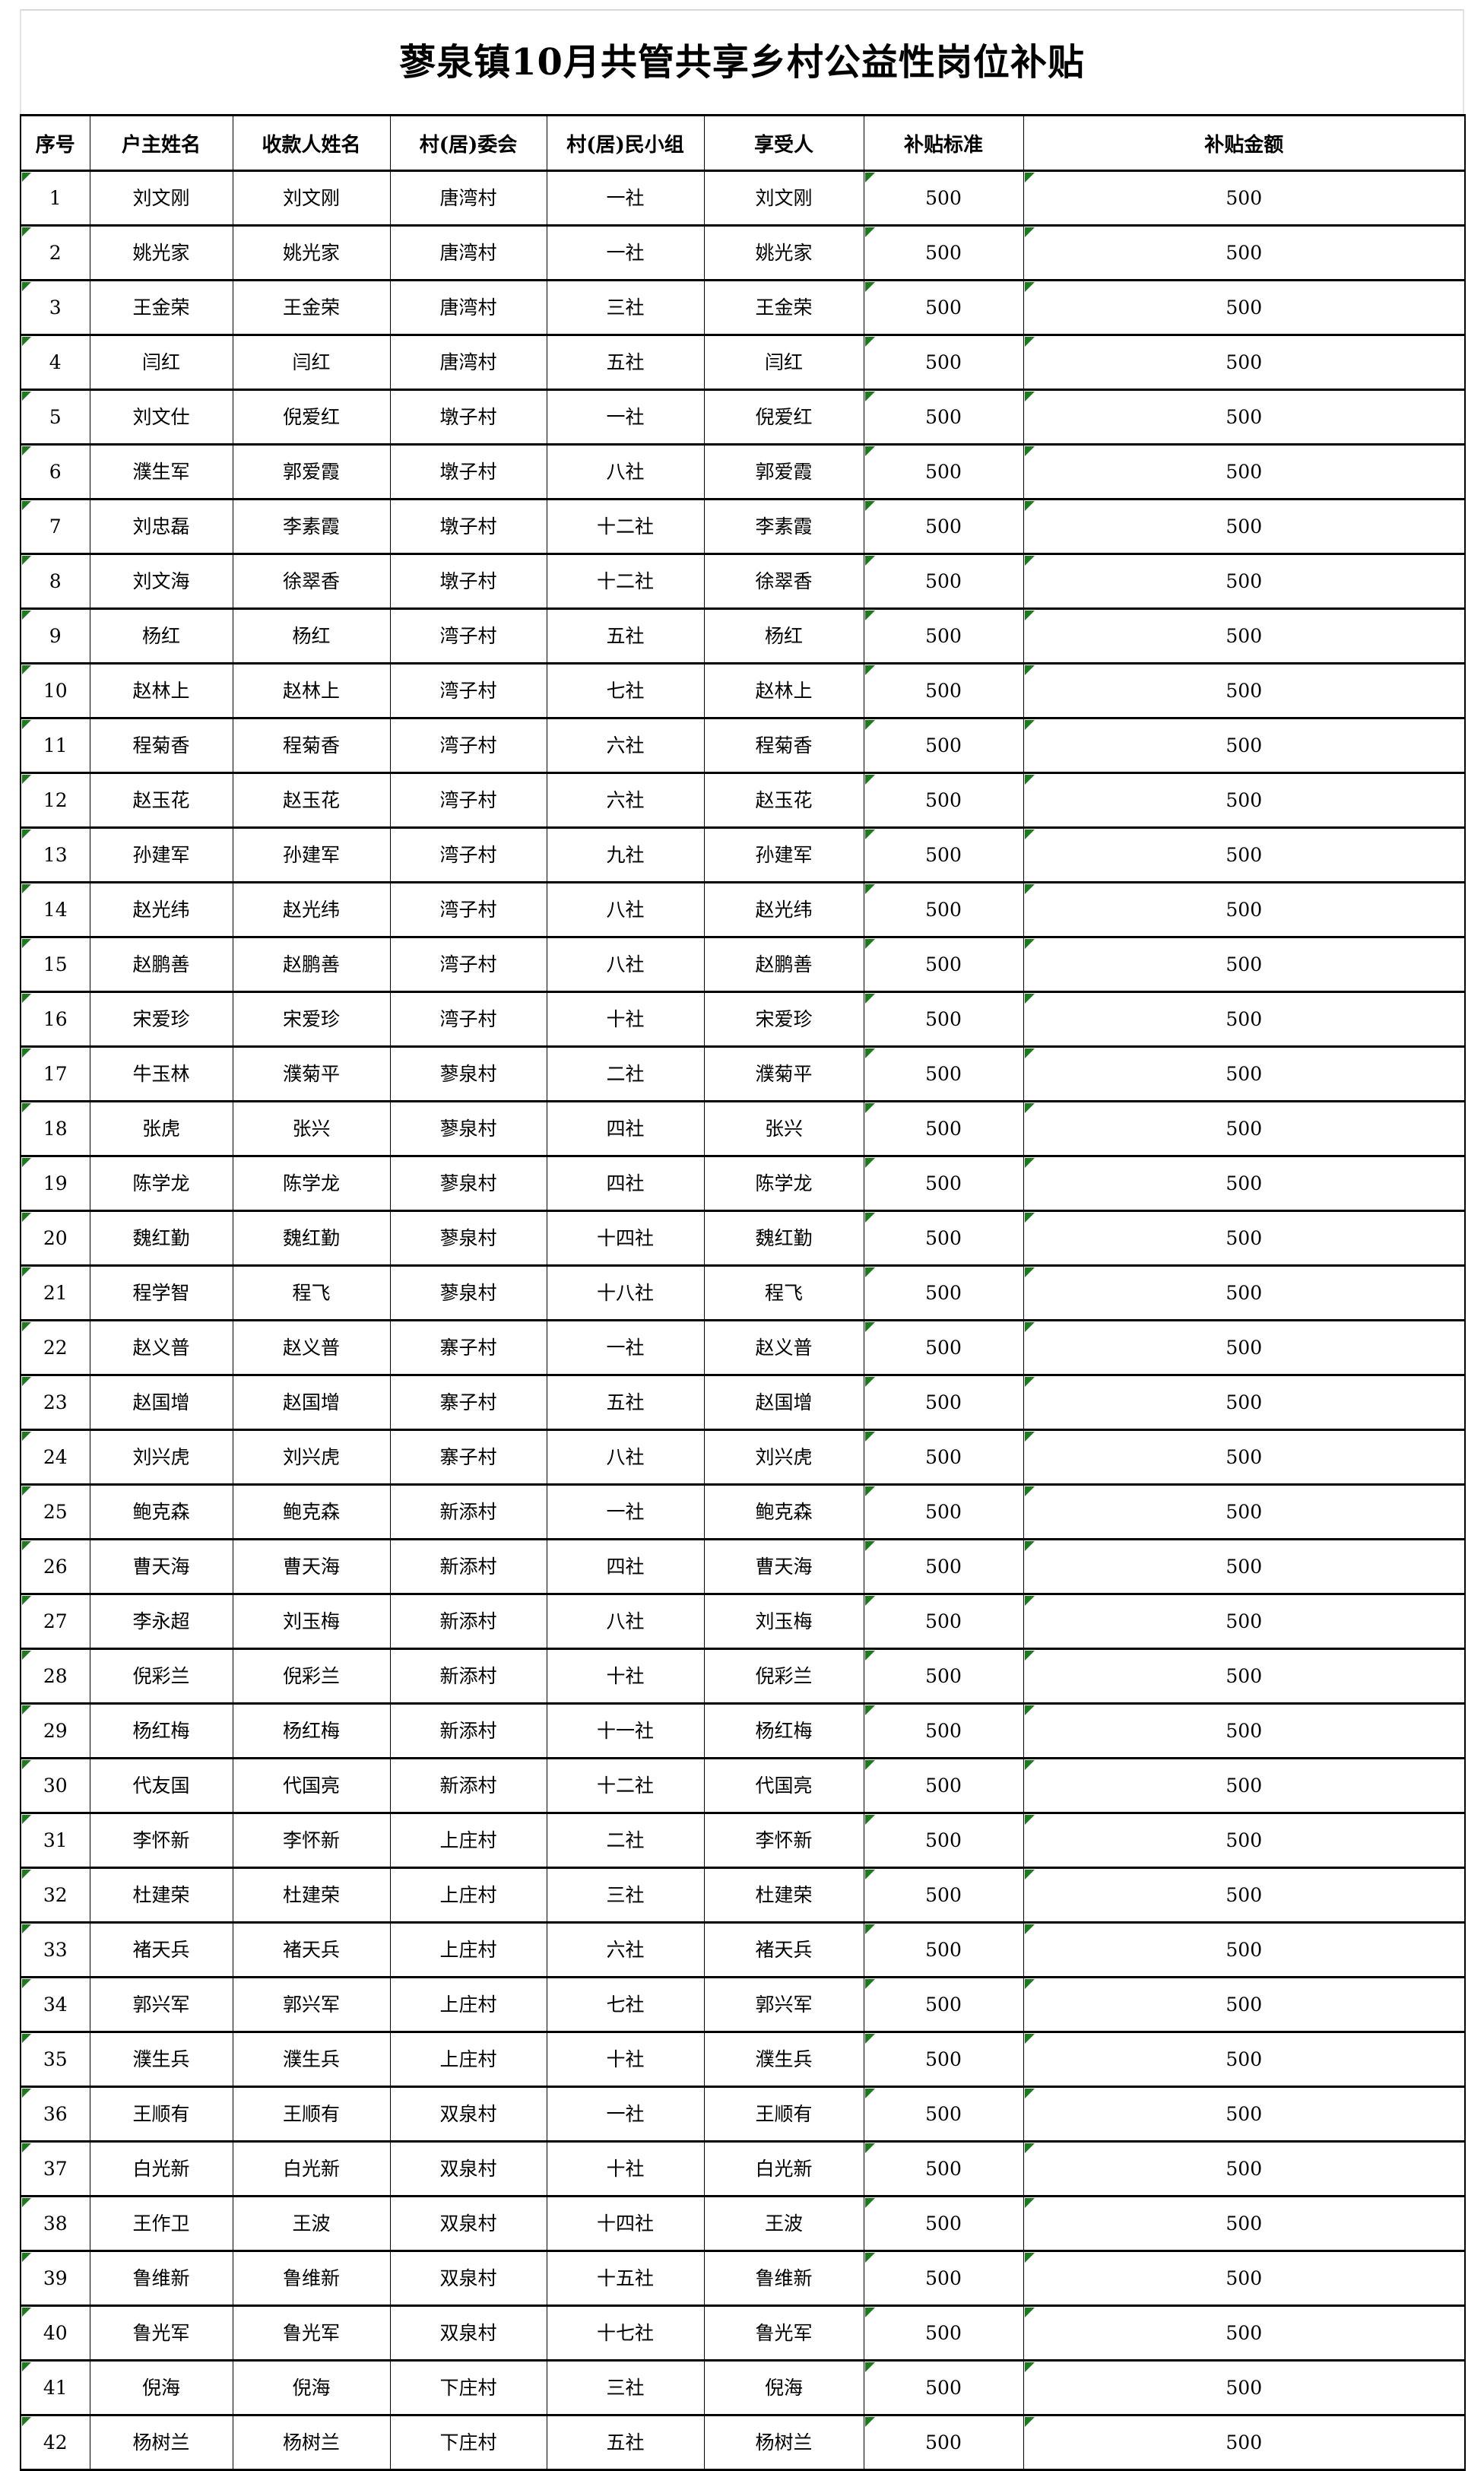  I want to click on column-header-standard: 补贴标准, so click(943, 143).